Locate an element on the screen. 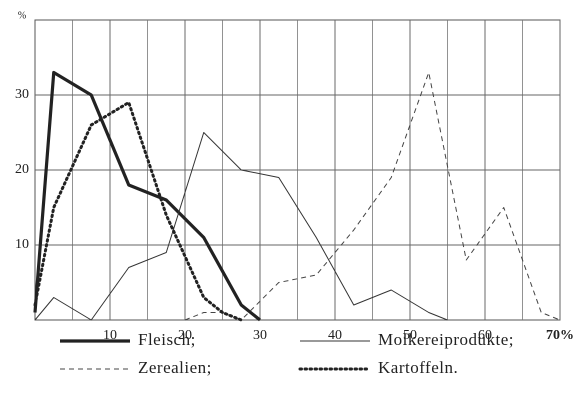  y-tick-label: 10 is located at coordinates (22, 244).